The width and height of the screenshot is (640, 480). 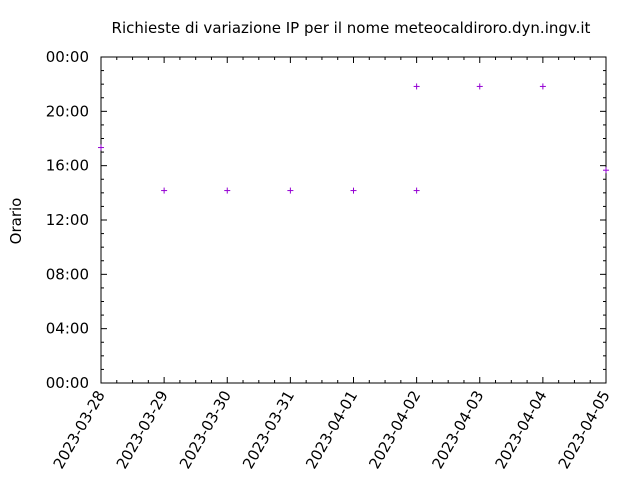 I want to click on x-tick-label: 2023-03-28, so click(x=79, y=430).